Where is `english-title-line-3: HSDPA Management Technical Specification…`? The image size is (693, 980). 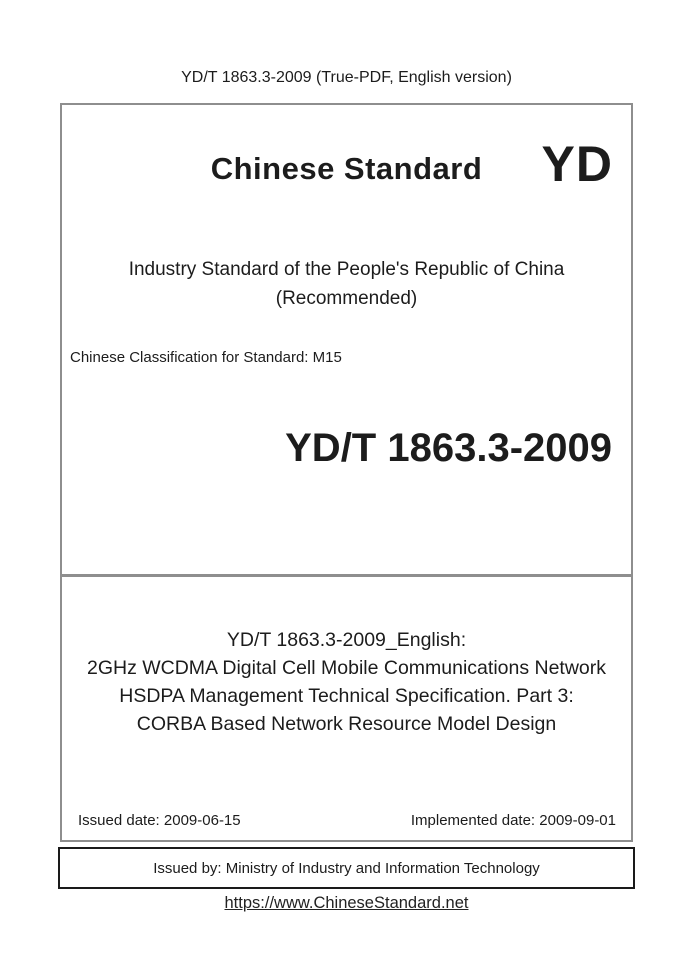
english-title-line-3: HSDPA Management Technical Specification… is located at coordinates (346, 696).